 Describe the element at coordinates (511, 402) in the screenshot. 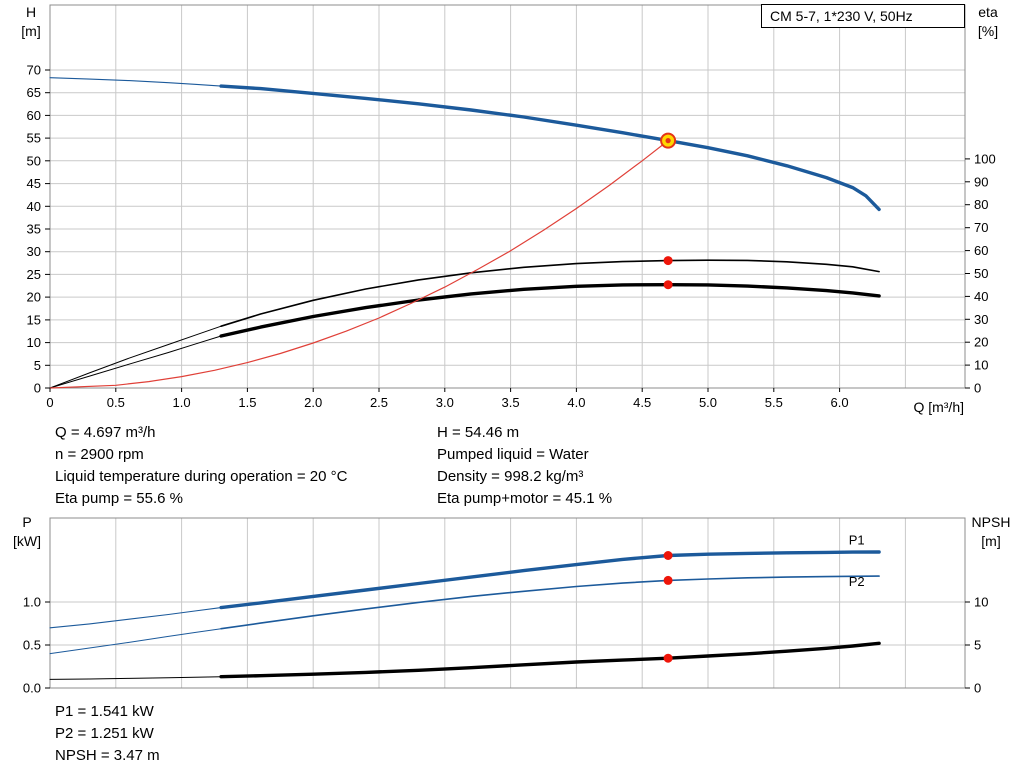

I see `x-axis-tick-label: 3.5` at that location.